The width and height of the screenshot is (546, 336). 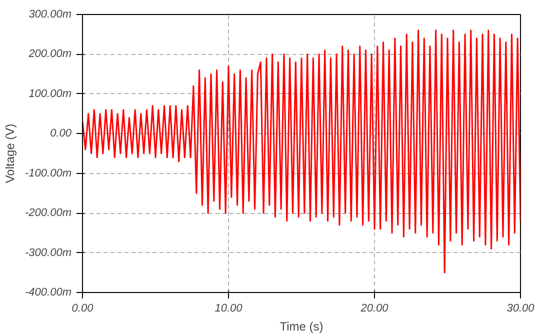 I want to click on x-tick-label: 30.00, so click(x=521, y=308).